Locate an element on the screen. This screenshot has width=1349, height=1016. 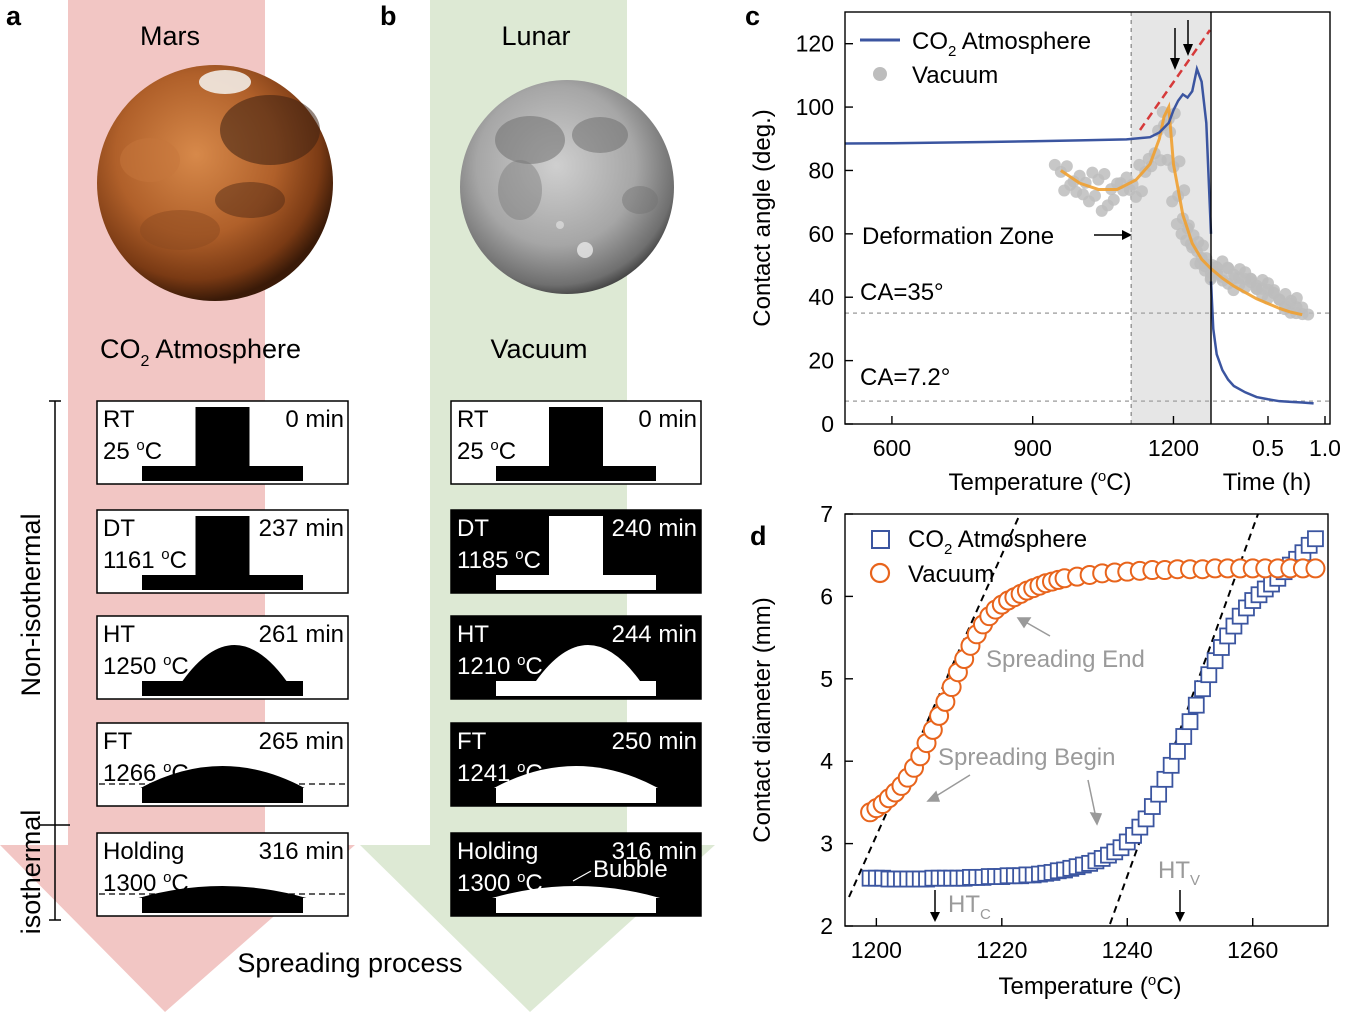
frame-ht: HT 1210 oC 244 min is located at coordinates (576, 657).